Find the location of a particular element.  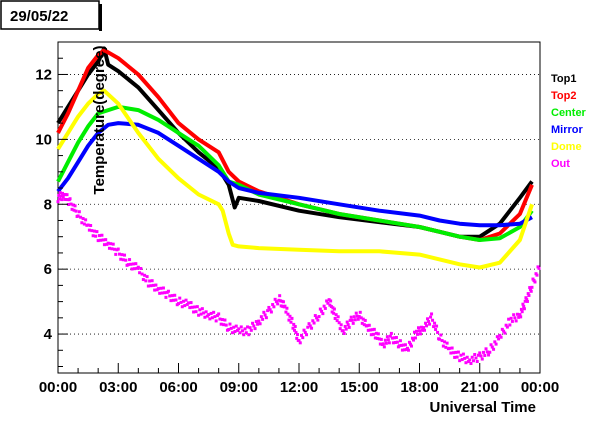

y-tick-label: 8 is located at coordinates (48, 204).